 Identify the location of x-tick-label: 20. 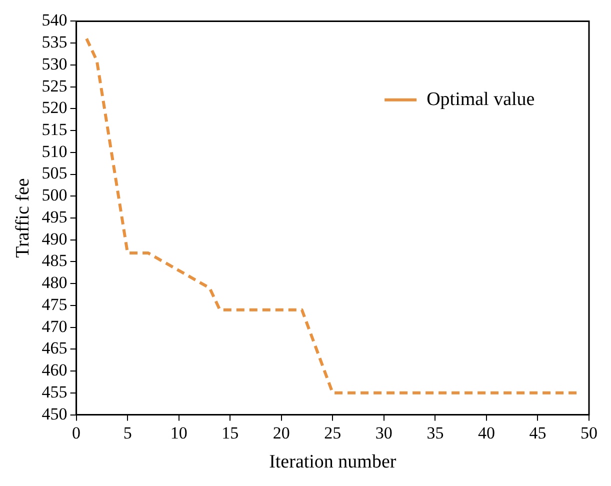
(281, 432).